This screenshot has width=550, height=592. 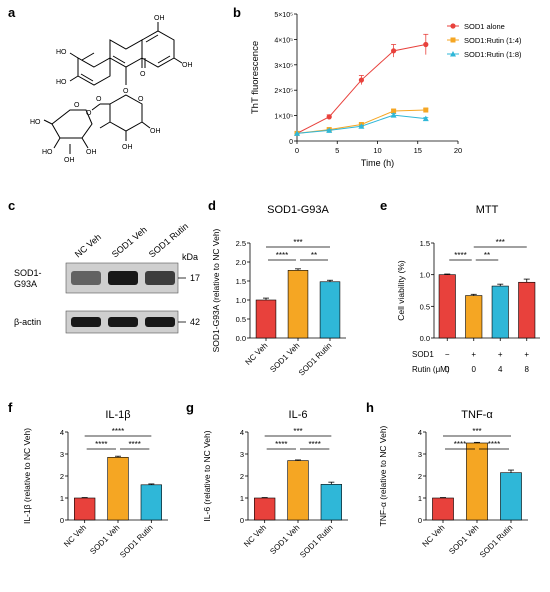 What do you see at coordinates (27, 322) in the screenshot?
I see `band-label: β-actin` at bounding box center [27, 322].